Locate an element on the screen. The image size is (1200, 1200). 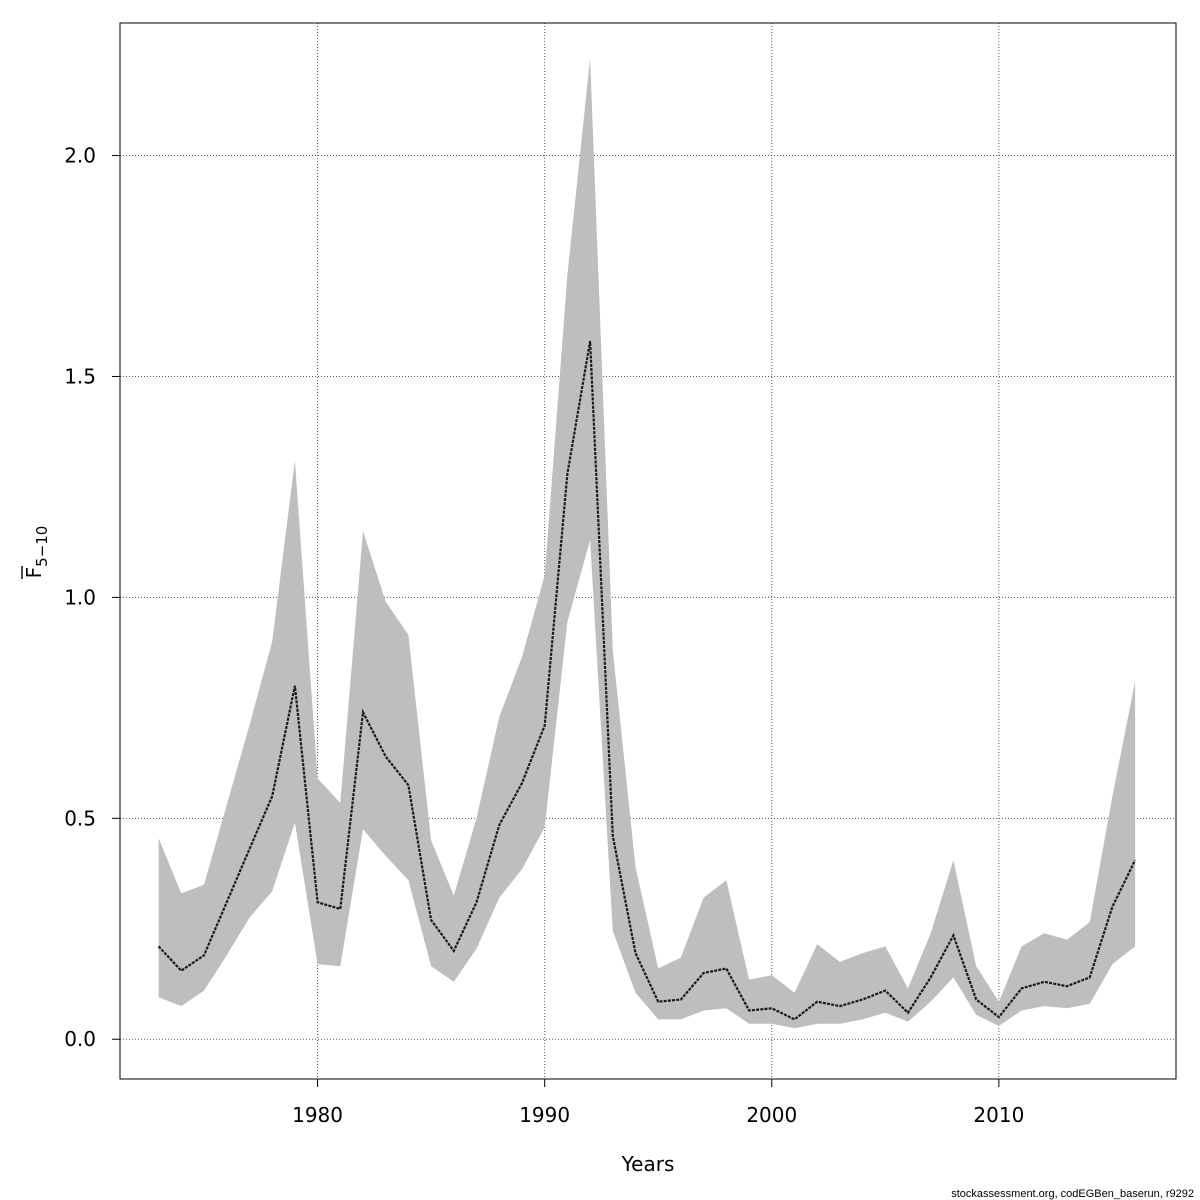
y-tick-label: 2.0 is located at coordinates (80, 156).